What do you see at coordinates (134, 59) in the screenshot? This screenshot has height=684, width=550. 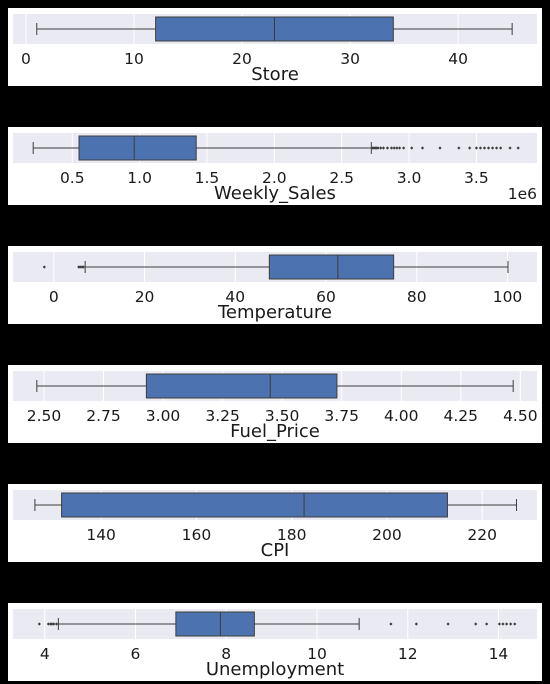 I see `tick-label-store: 10` at bounding box center [134, 59].